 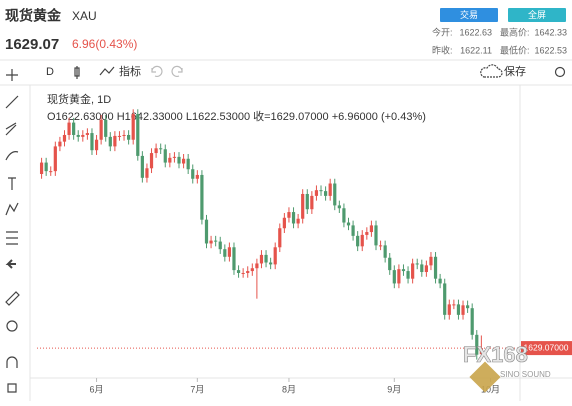 I want to click on undo-icon, so click(x=157, y=71).